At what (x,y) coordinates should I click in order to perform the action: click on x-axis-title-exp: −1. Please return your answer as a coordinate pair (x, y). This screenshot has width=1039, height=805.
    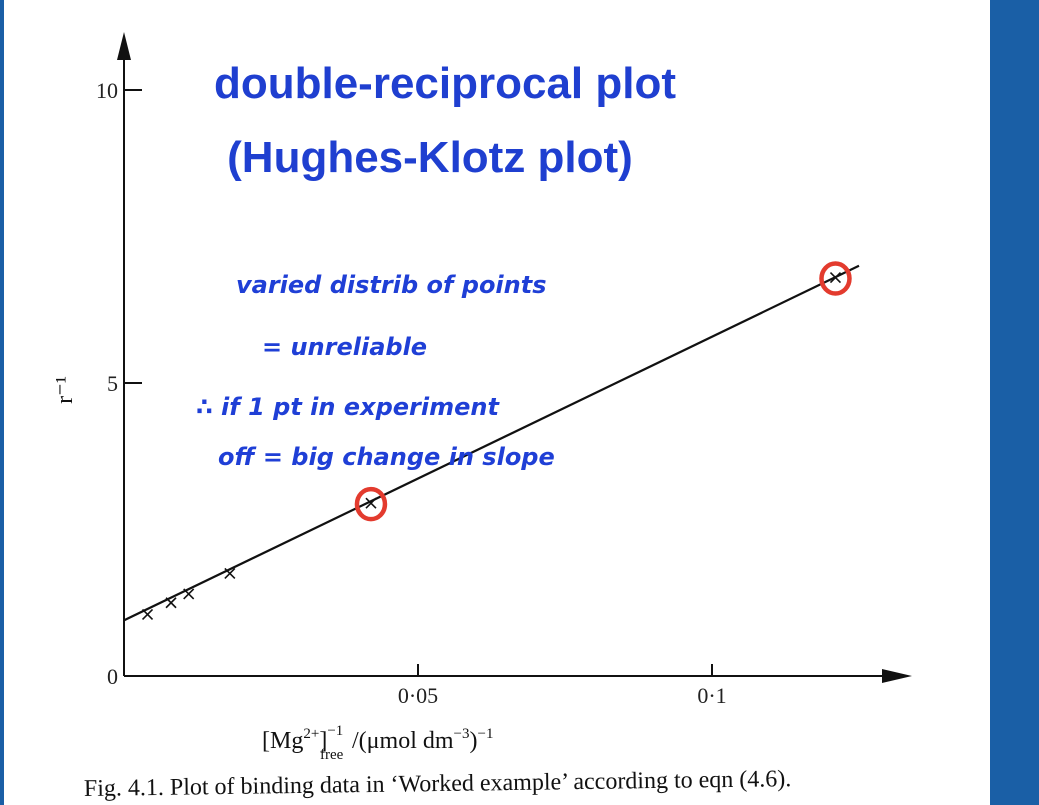
    Looking at the image, I should click on (335, 731).